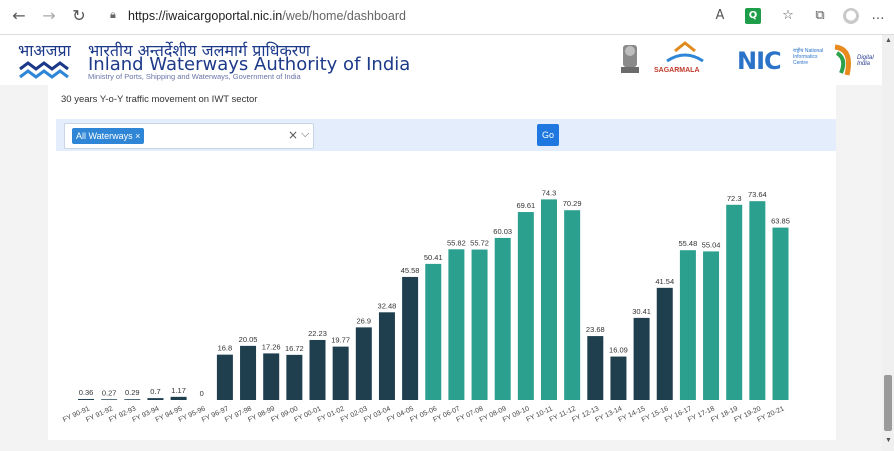 The height and width of the screenshot is (451, 894). Describe the element at coordinates (757, 194) in the screenshot. I see `bar-value-label: 73.64` at that location.